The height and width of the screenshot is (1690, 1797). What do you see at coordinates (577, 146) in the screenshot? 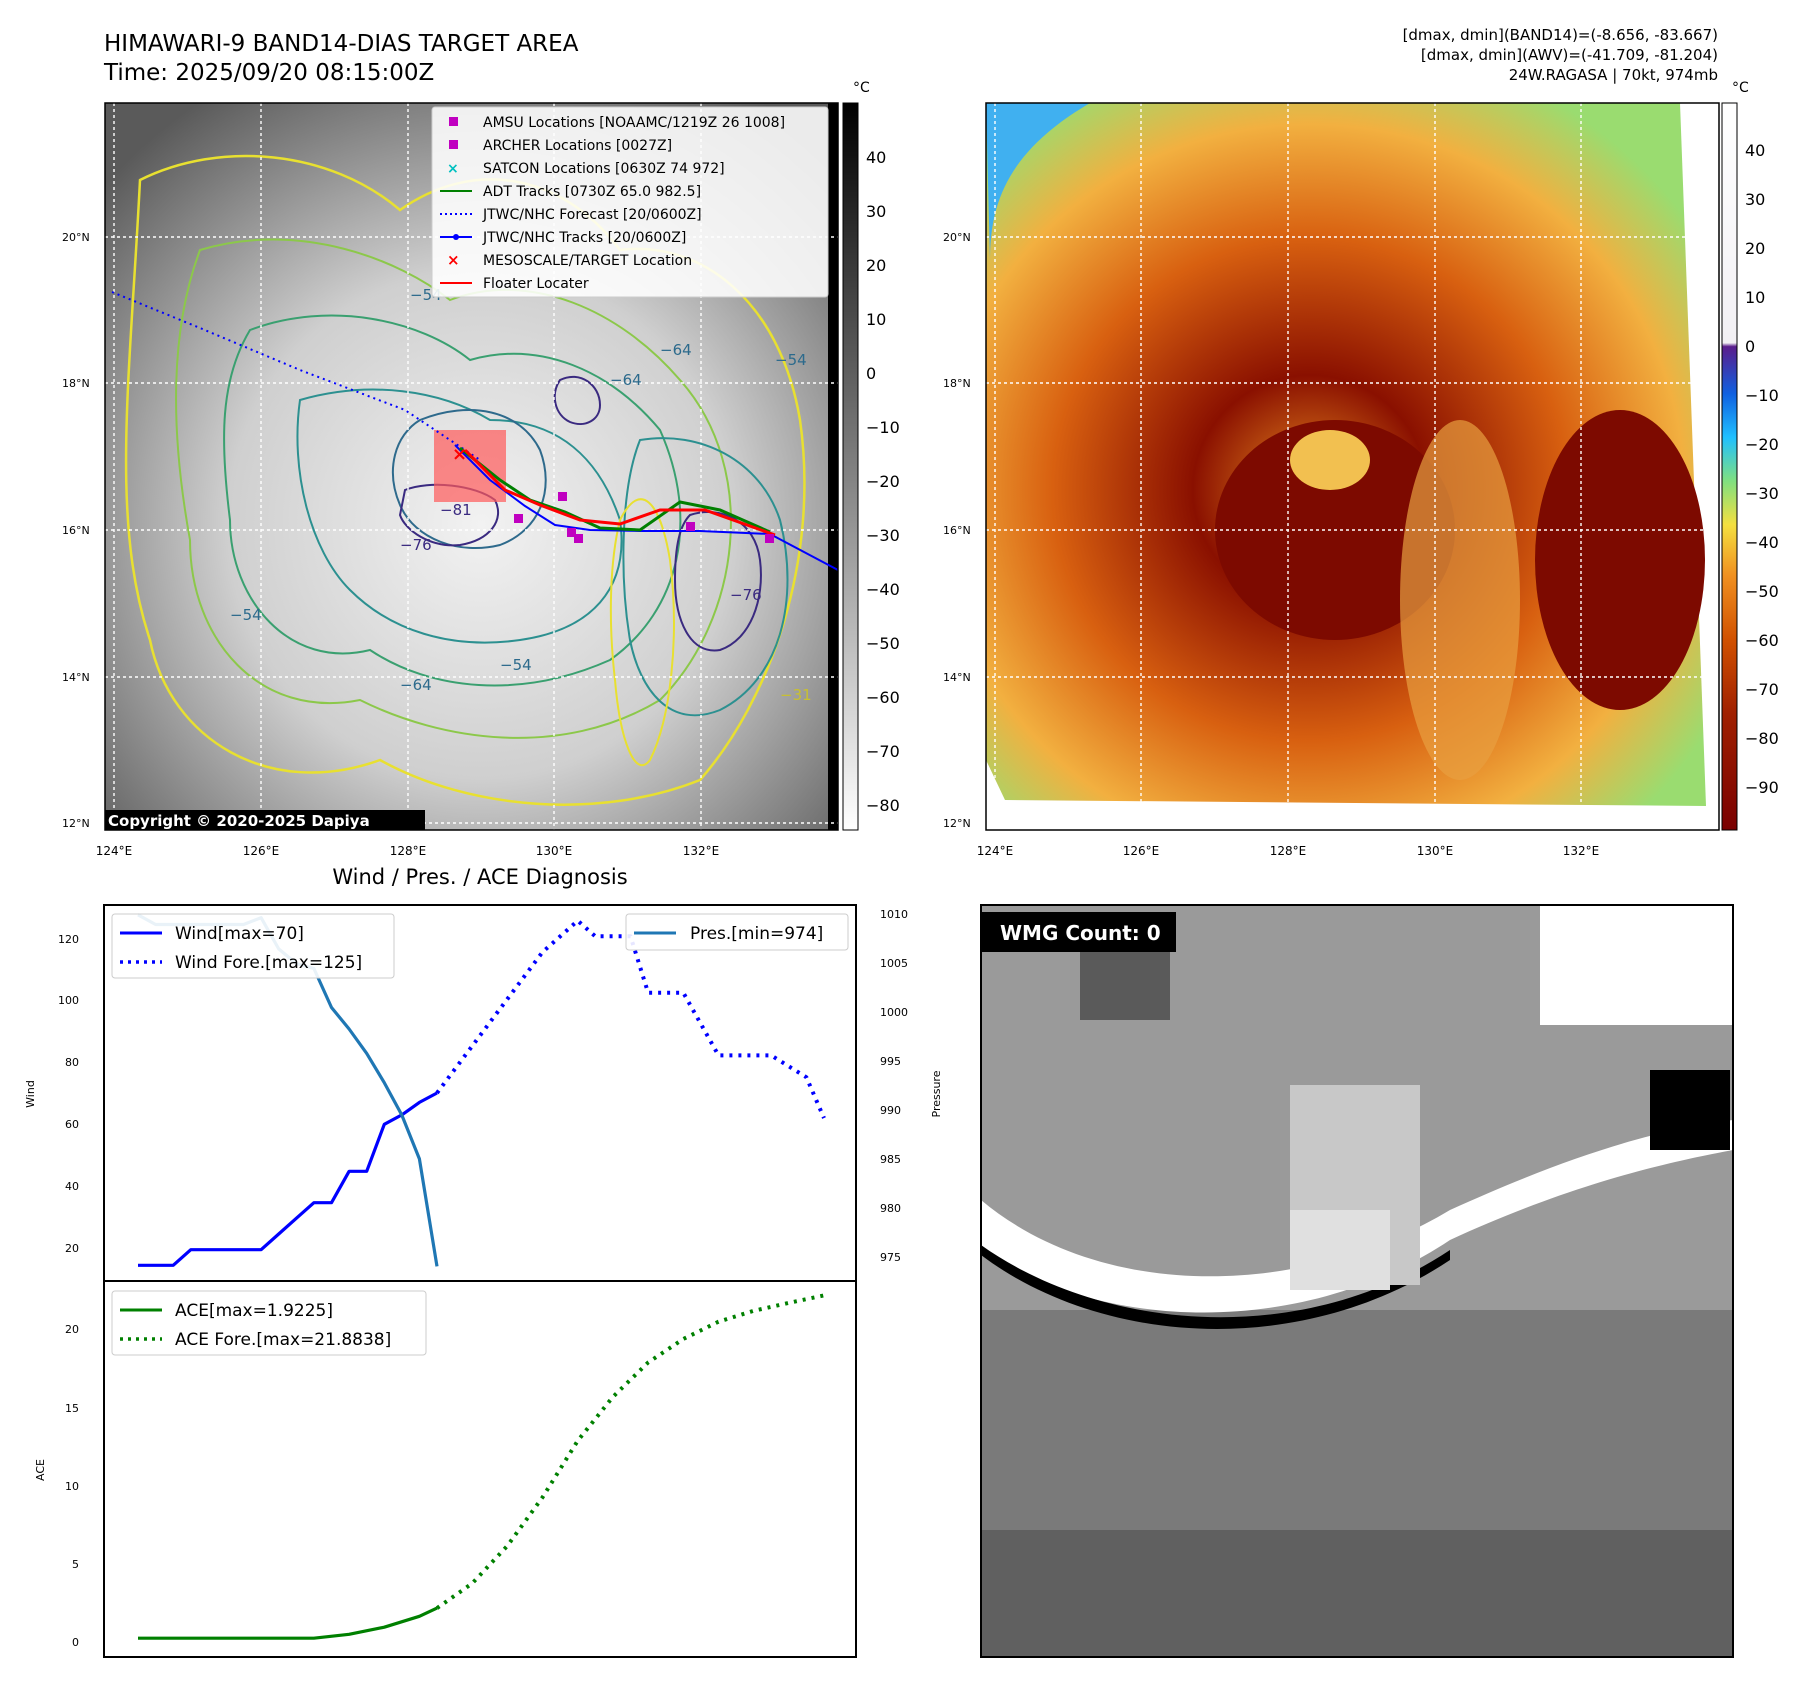
I see `legend-archer: ARCHER Locations [0027Z]` at bounding box center [577, 146].